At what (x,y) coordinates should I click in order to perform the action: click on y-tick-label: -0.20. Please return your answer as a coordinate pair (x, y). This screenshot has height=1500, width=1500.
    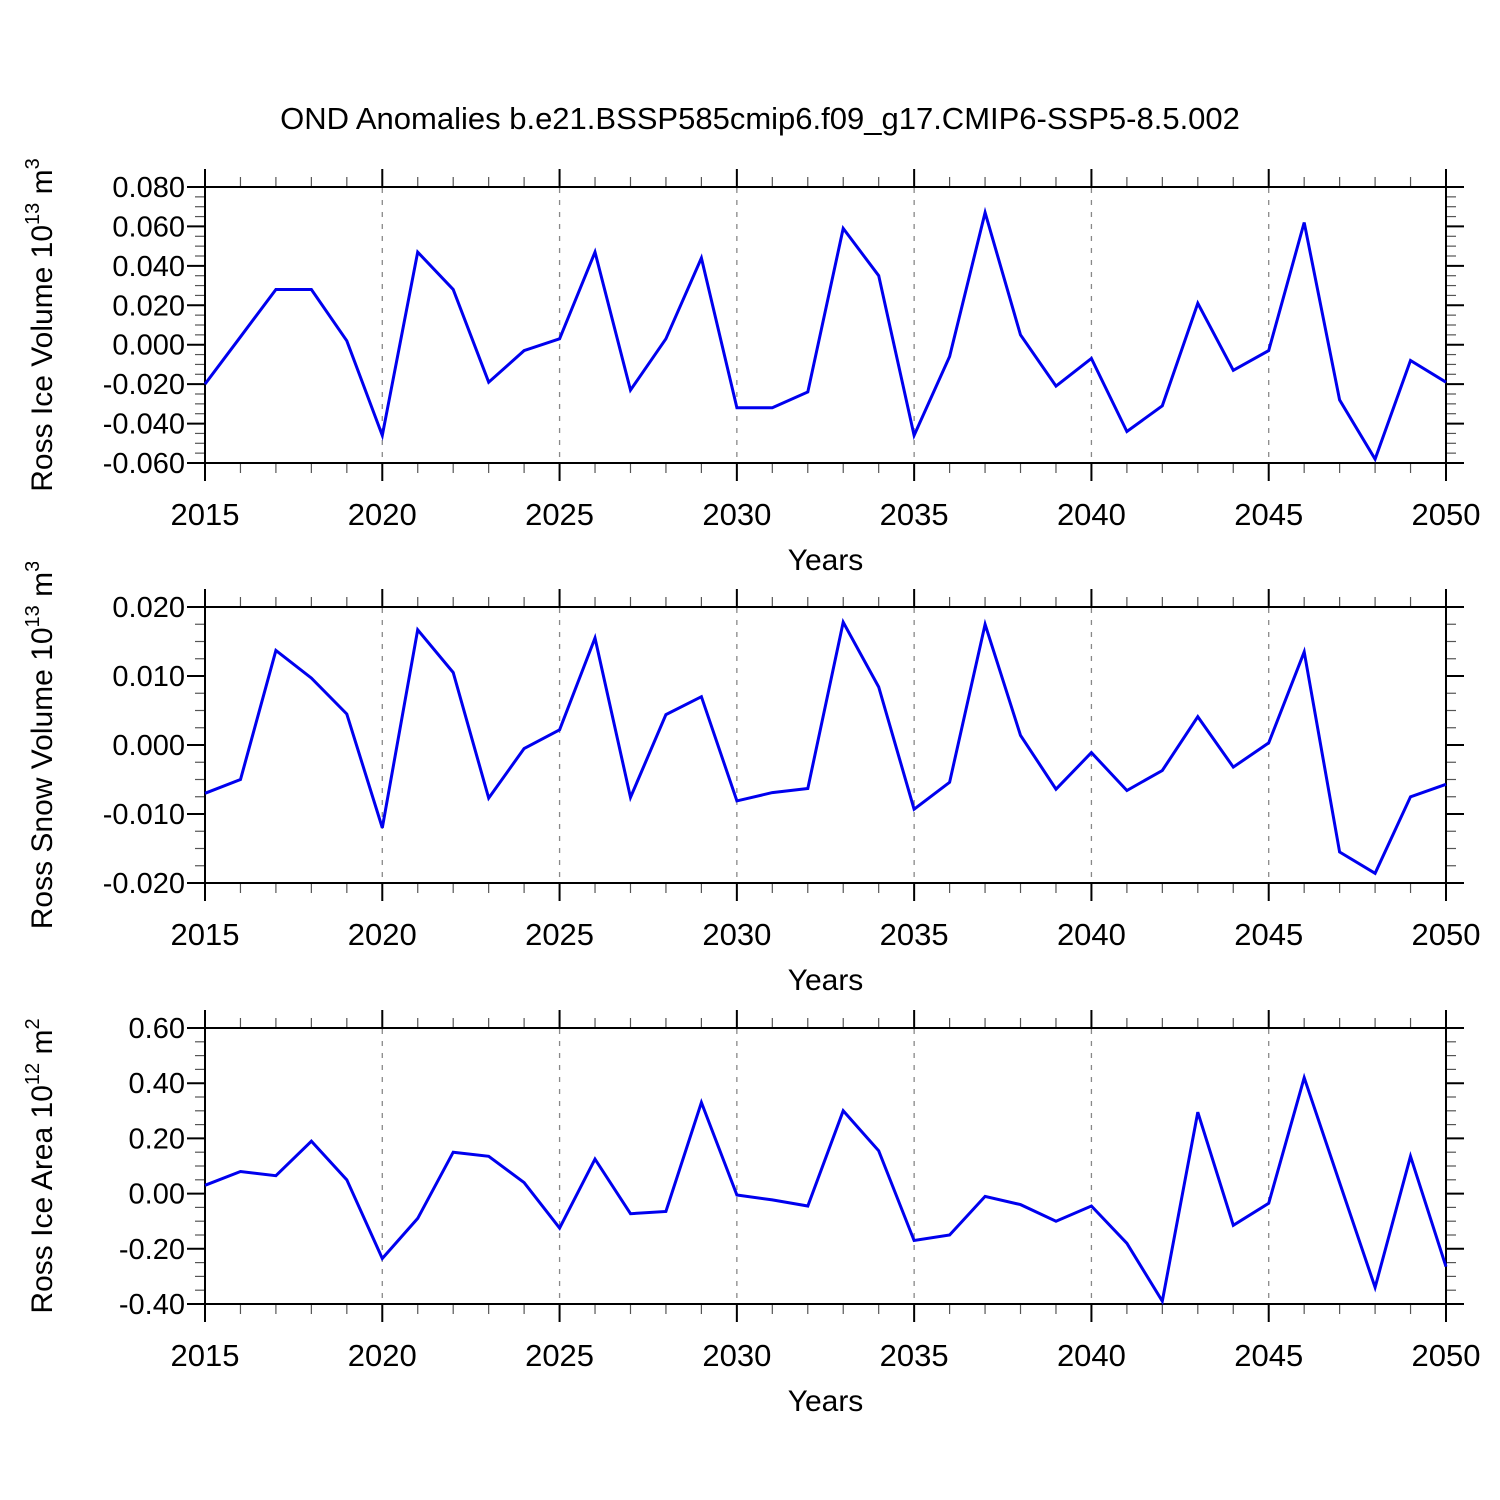
    Looking at the image, I should click on (152, 1250).